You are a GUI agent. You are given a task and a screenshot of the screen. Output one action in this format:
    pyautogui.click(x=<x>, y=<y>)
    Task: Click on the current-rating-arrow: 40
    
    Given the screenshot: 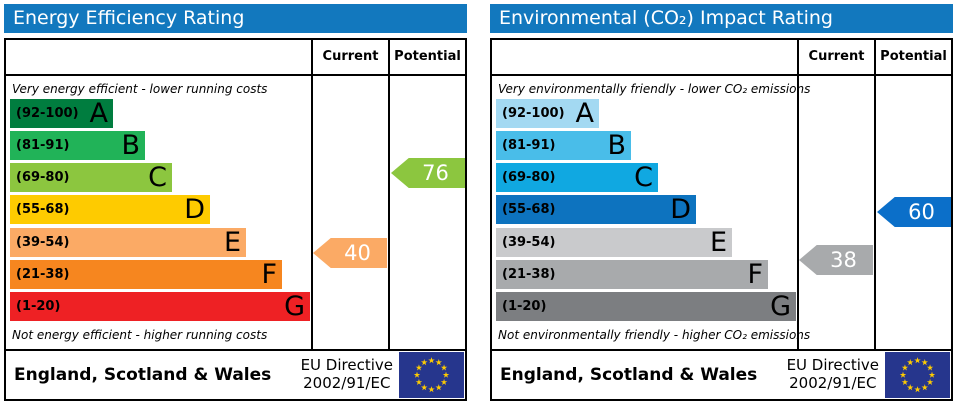 What is the action you would take?
    pyautogui.click(x=350, y=253)
    